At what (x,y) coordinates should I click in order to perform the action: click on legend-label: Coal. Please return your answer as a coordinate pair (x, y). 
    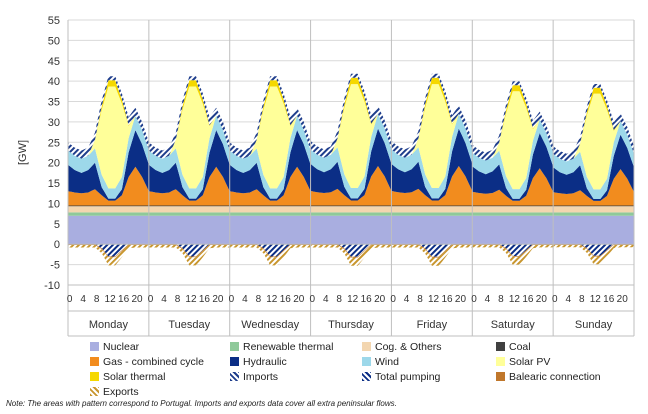
    Looking at the image, I should click on (520, 347).